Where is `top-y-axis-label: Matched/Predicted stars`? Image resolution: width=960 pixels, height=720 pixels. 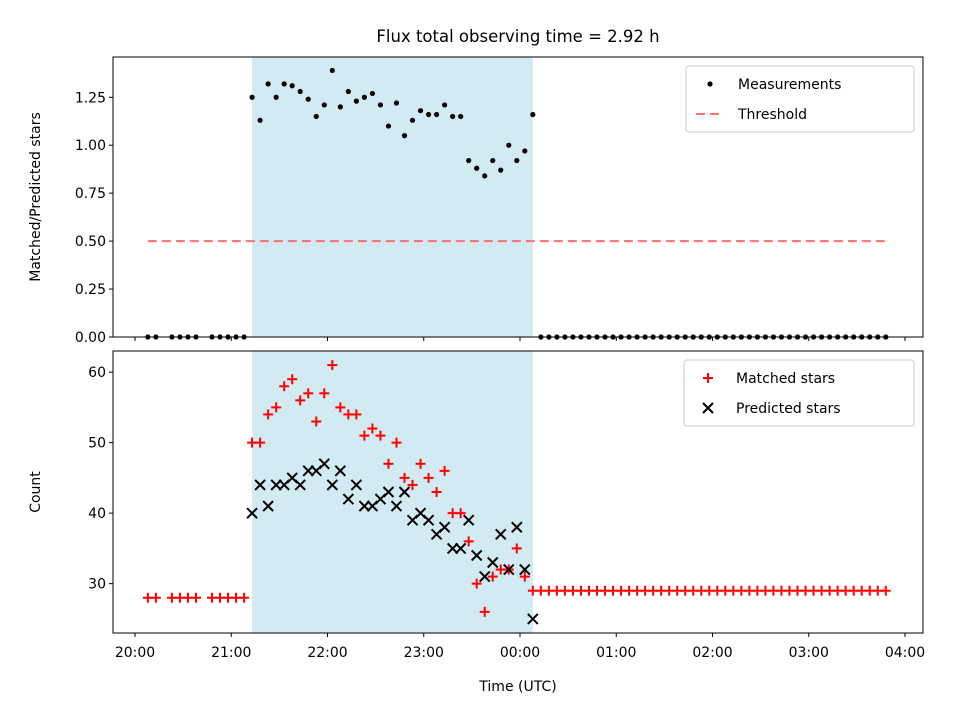 top-y-axis-label: Matched/Predicted stars is located at coordinates (36, 197).